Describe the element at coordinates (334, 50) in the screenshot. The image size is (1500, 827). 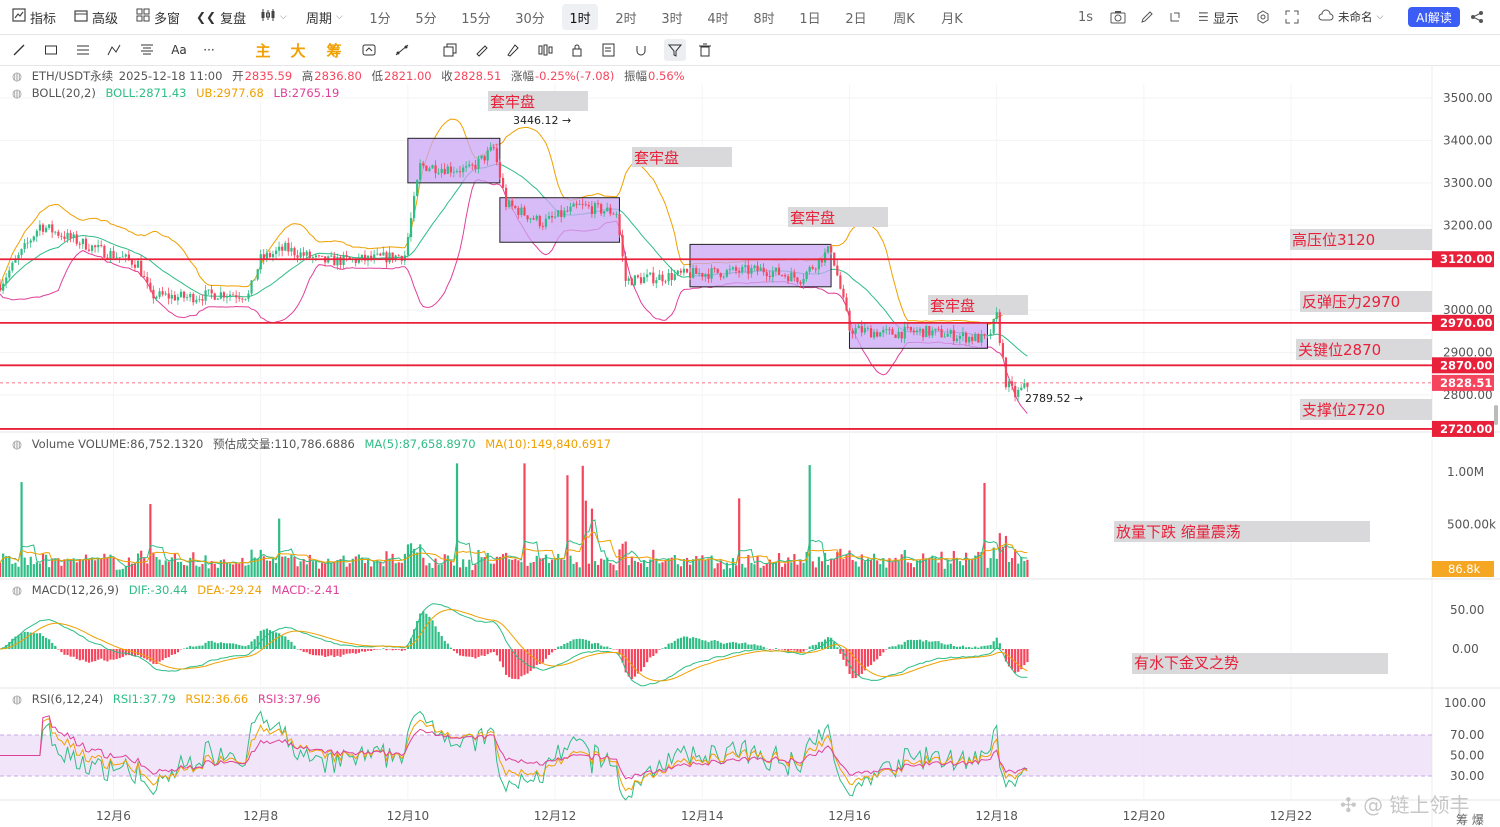
I see `chips-button: 筹` at that location.